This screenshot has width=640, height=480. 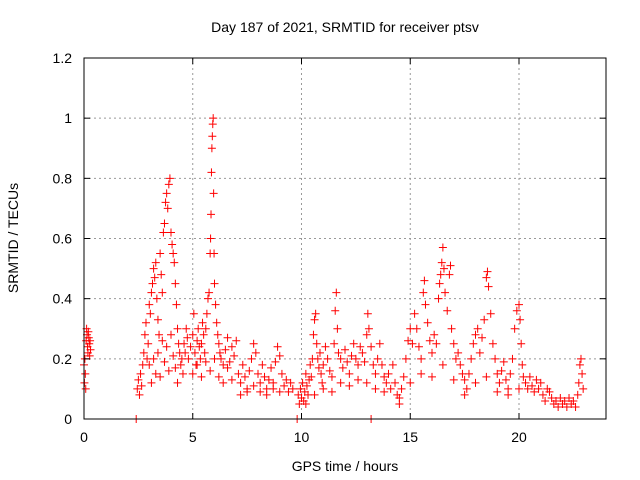 I want to click on x-tick-label: 0, so click(x=84, y=437).